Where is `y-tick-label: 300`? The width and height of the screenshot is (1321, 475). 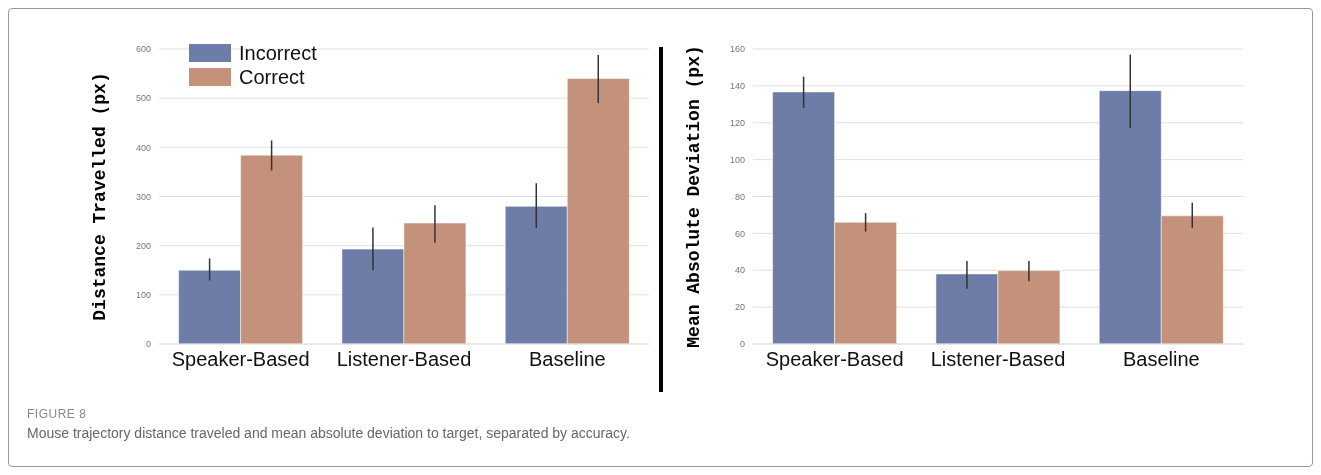 y-tick-label: 300 is located at coordinates (143, 196).